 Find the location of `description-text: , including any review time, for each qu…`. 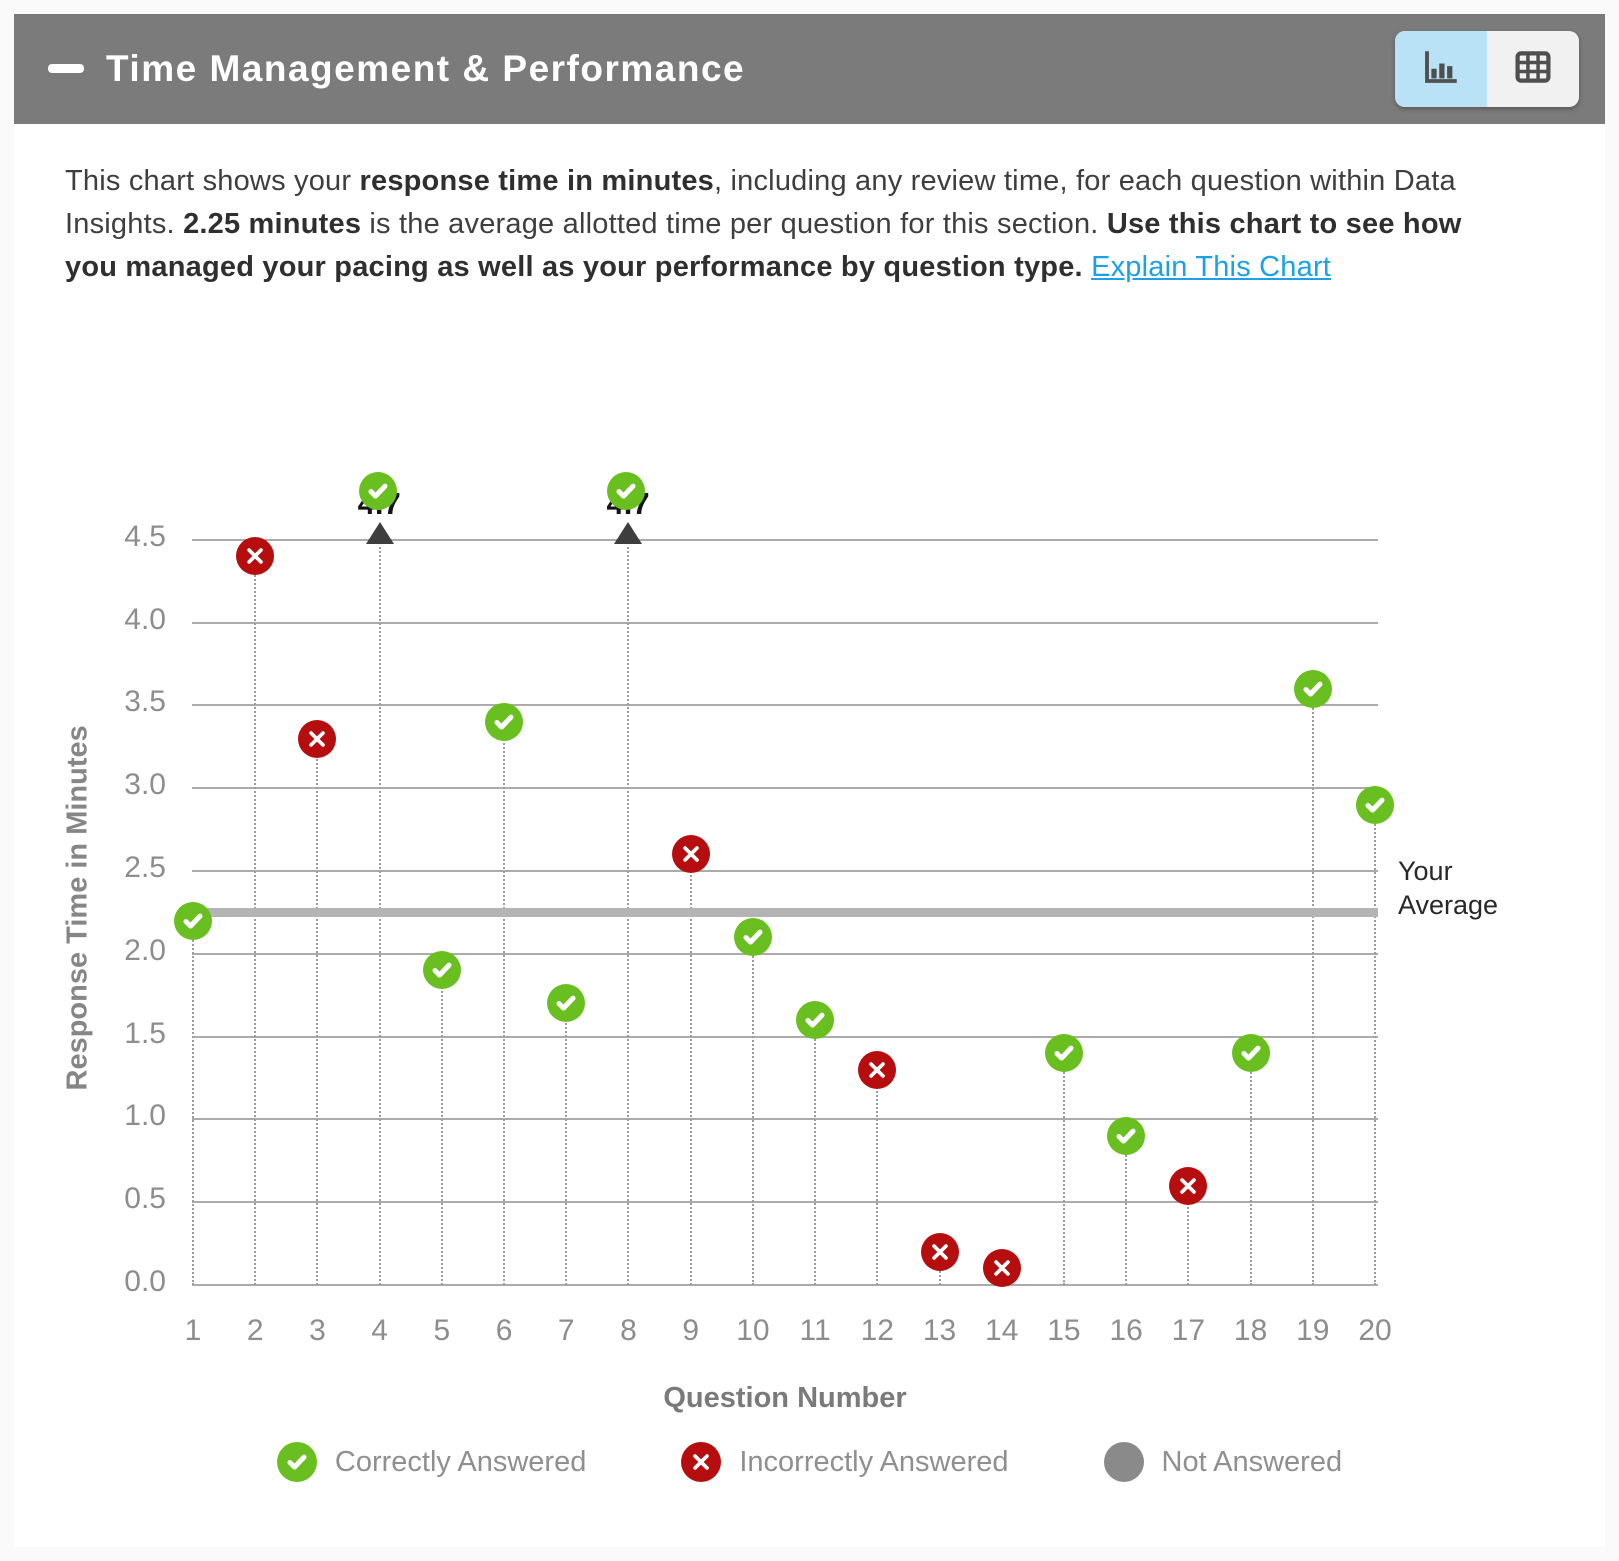

description-text: , including any review time, for each qu… is located at coordinates (760, 202).